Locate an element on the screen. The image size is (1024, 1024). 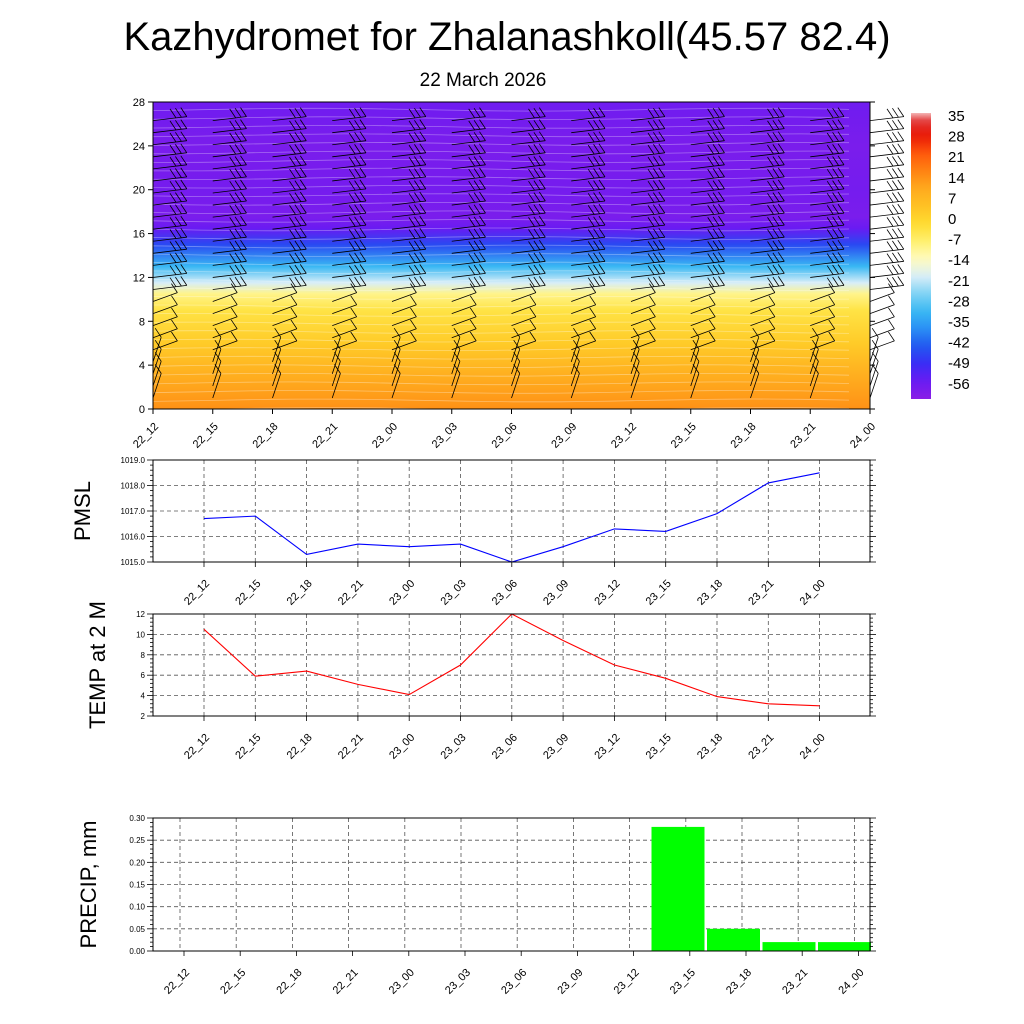
colorbar-scale is located at coordinates (921, 256).